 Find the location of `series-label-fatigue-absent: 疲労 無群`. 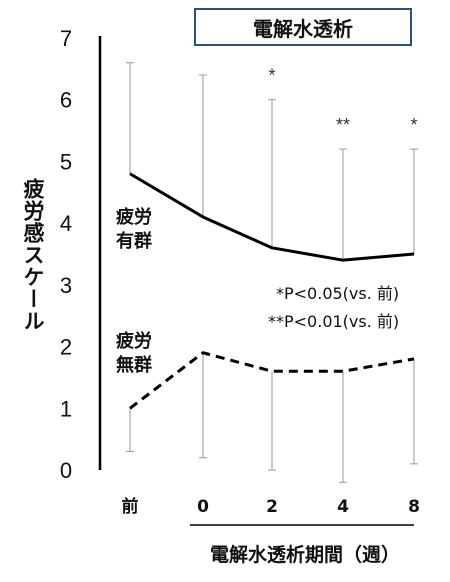

series-label-fatigue-absent: 疲労 無群 is located at coordinates (134, 354).